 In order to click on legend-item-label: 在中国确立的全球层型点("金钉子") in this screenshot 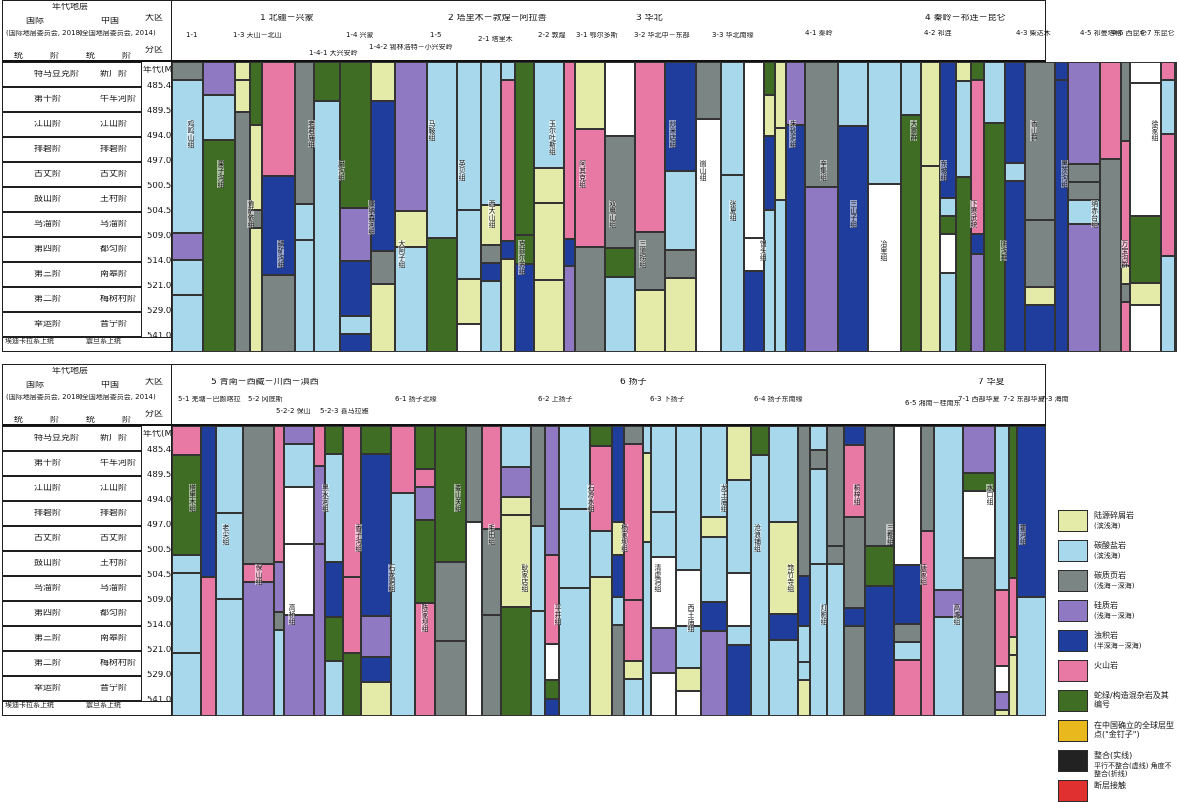, I will do `click(1134, 730)`.